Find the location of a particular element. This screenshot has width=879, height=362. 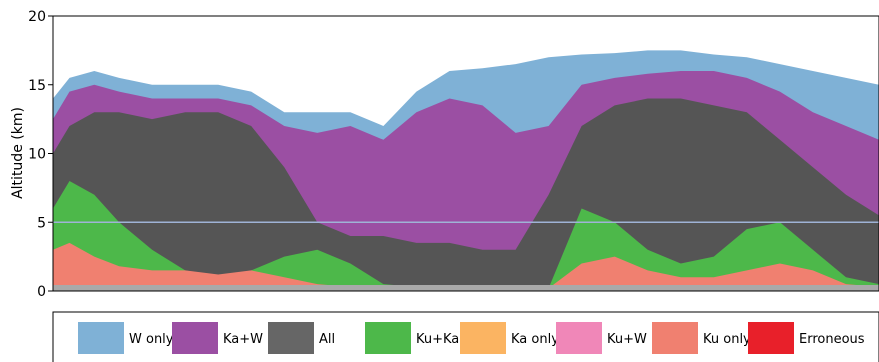

series-area-ku-only is located at coordinates (466, 266).